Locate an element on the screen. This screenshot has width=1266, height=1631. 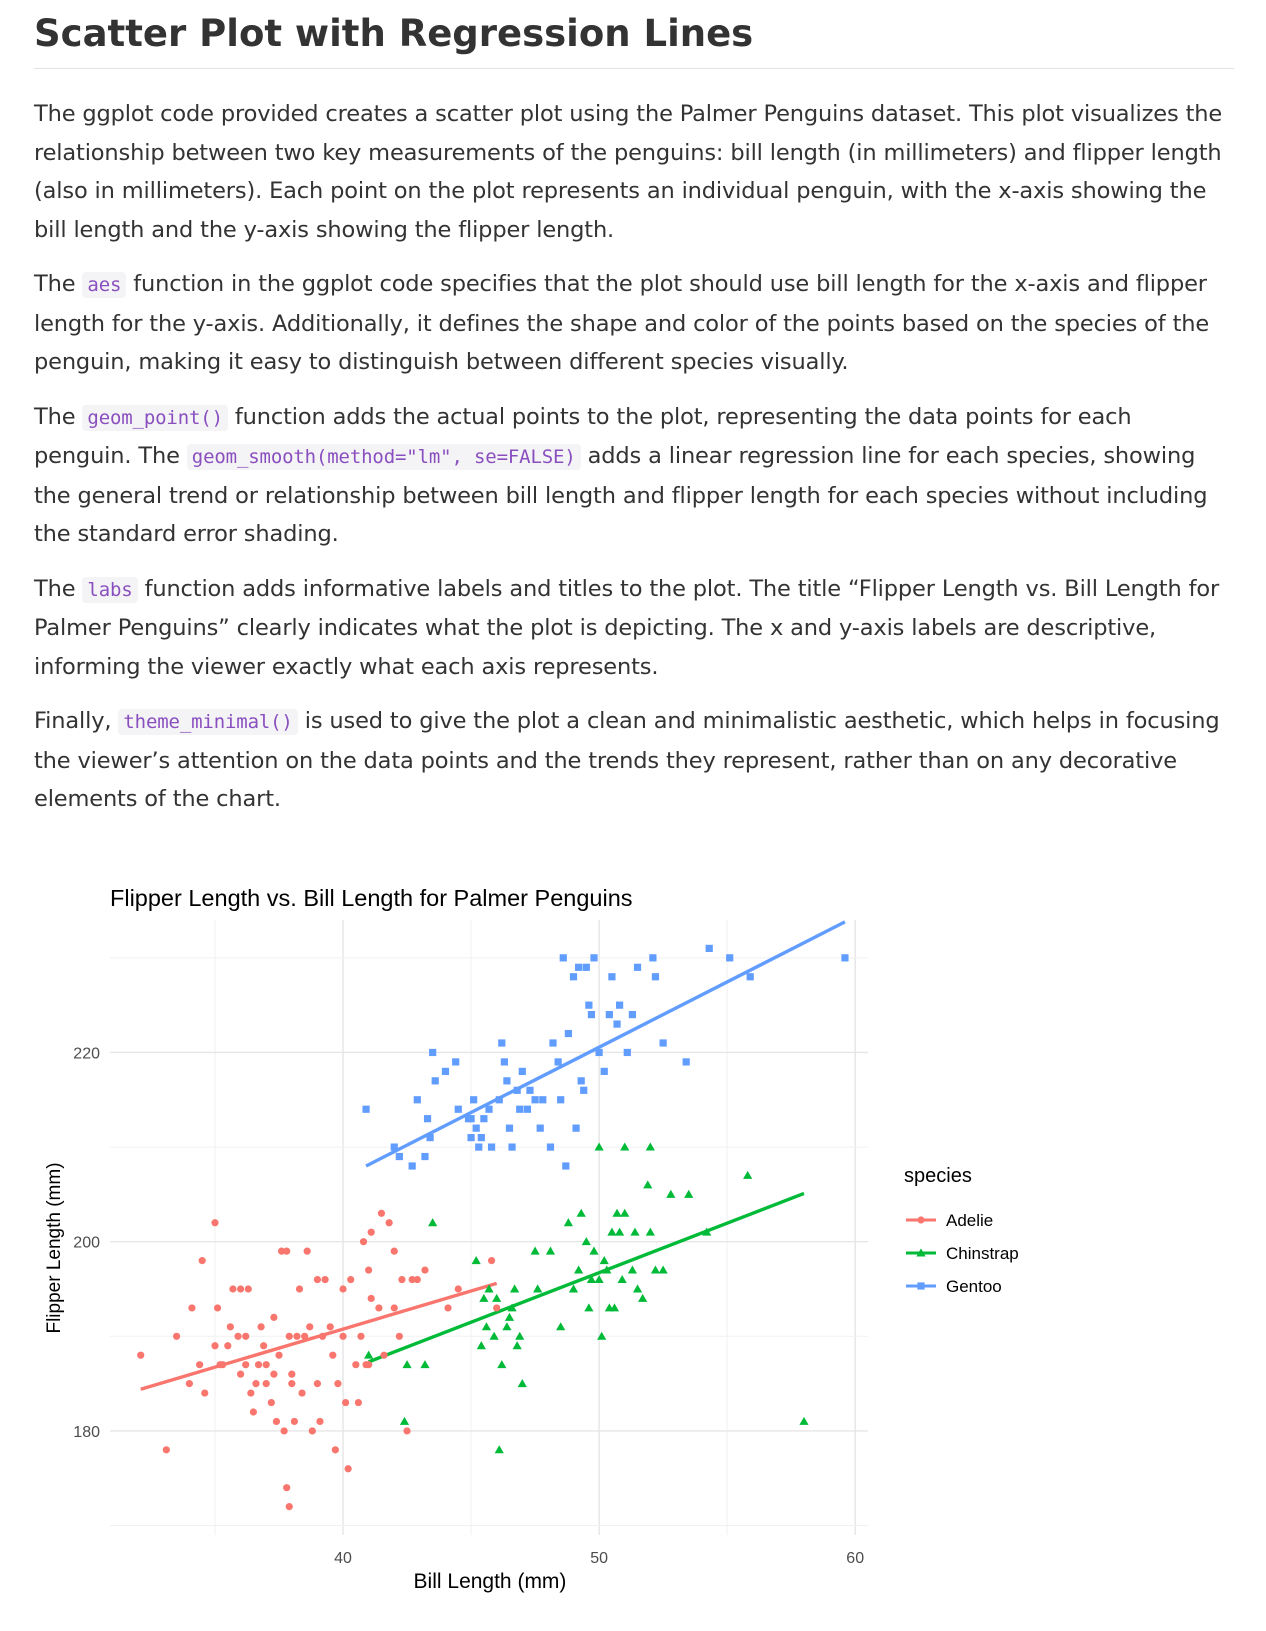
legend-item-gentoo: Gentoo is located at coordinates (954, 1286).